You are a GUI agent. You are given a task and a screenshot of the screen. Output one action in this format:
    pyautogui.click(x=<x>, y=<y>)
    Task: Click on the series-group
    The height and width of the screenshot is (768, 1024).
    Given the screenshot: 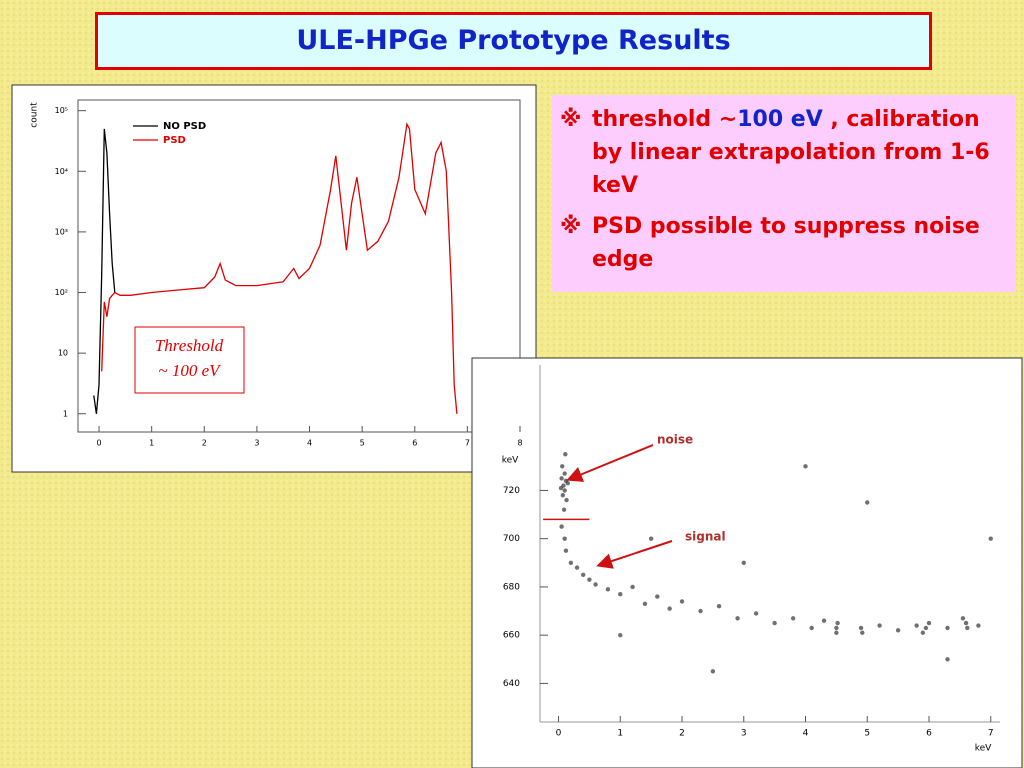 What is the action you would take?
    pyautogui.click(x=275, y=268)
    